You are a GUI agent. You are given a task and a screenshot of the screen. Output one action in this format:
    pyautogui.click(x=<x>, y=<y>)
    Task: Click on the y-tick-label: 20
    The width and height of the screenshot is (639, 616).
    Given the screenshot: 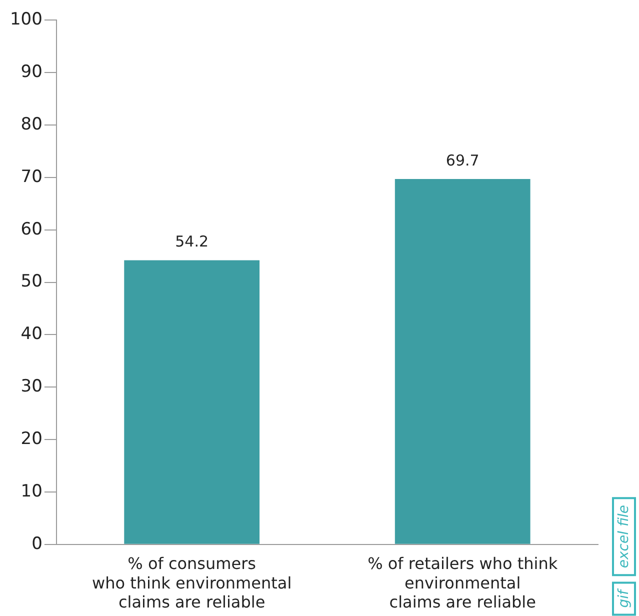 What is the action you would take?
    pyautogui.click(x=31, y=438)
    